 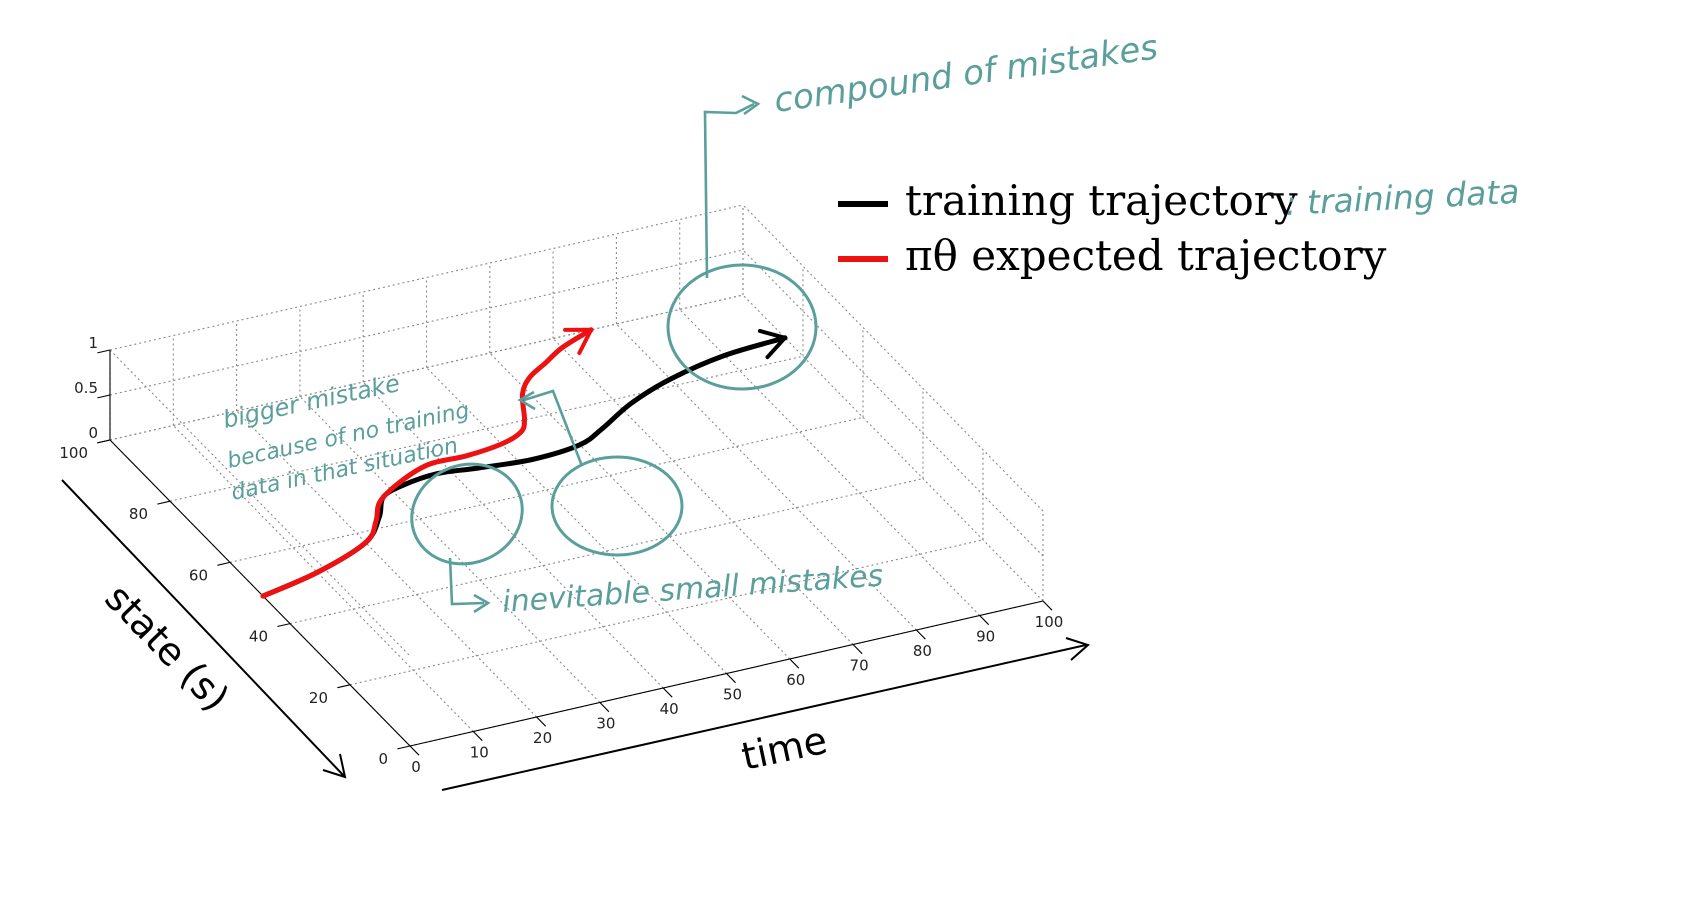 I want to click on data-series, so click(x=524, y=463).